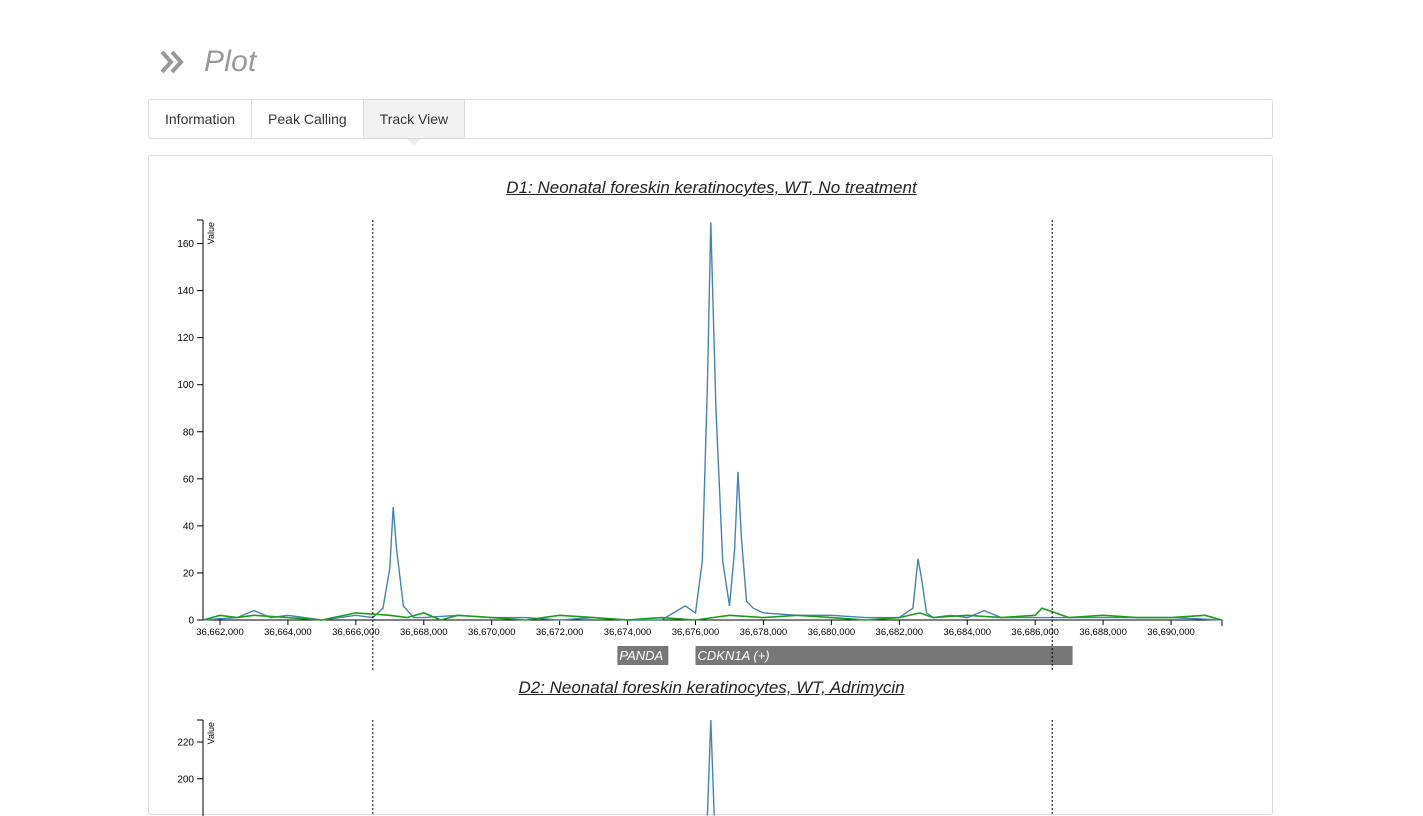  I want to click on x-tick-label: 36,668,000, so click(424, 632).